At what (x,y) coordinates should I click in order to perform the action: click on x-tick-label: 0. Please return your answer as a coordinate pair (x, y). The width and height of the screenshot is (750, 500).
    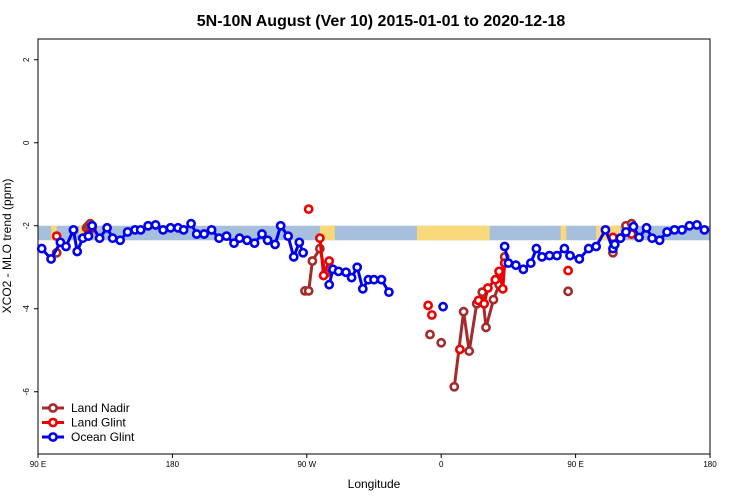
    Looking at the image, I should click on (441, 464).